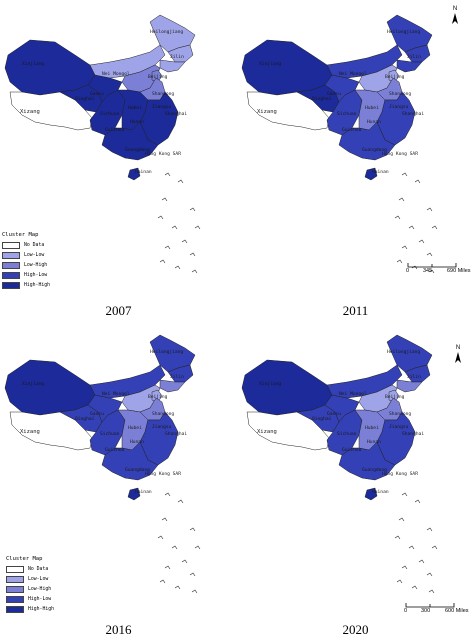  Describe the element at coordinates (374, 470) in the screenshot. I see `province-label: Guangdong` at that location.